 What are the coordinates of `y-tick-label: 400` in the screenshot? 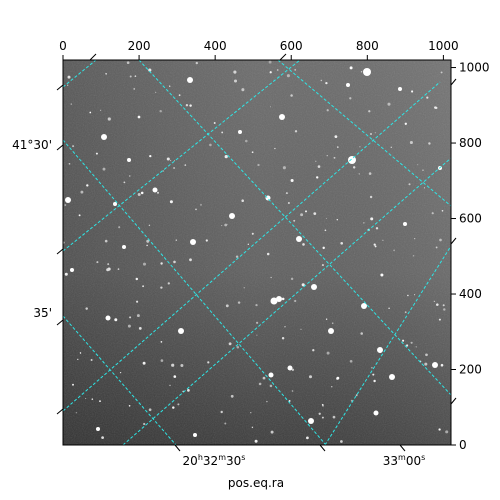 It's located at (470, 294).